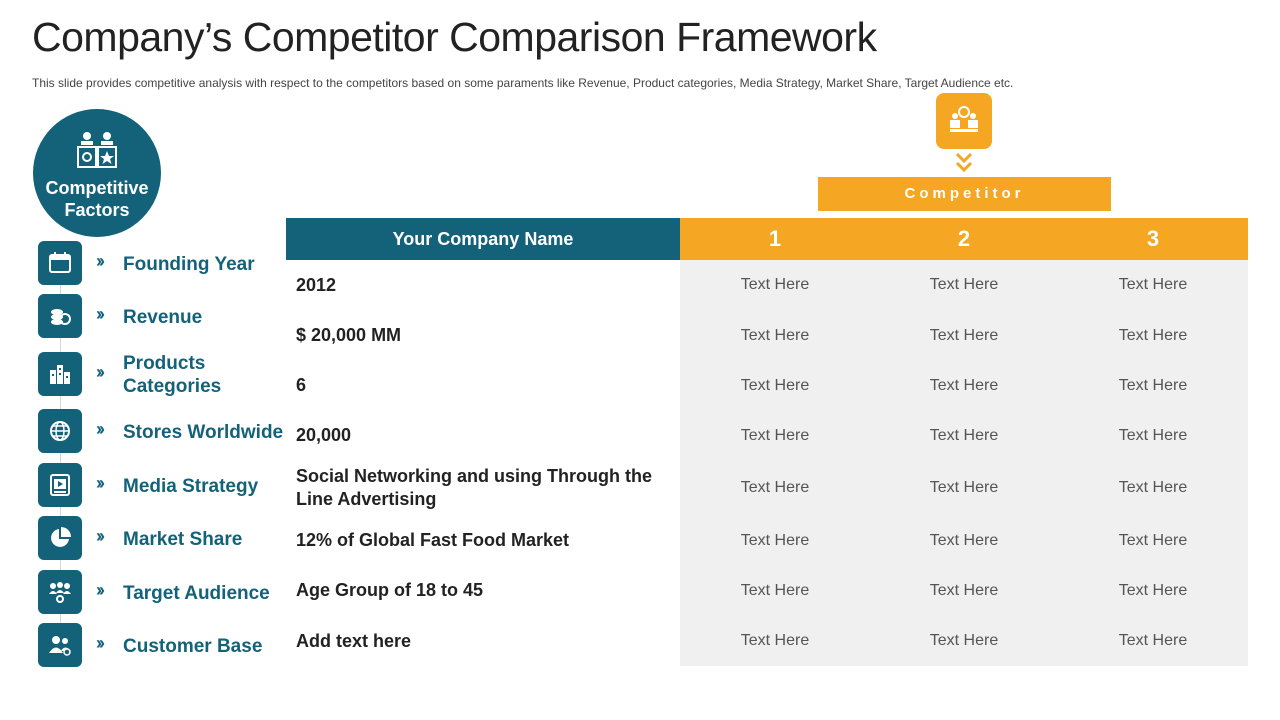 The height and width of the screenshot is (720, 1280). I want to click on company-value: 6, so click(301, 385).